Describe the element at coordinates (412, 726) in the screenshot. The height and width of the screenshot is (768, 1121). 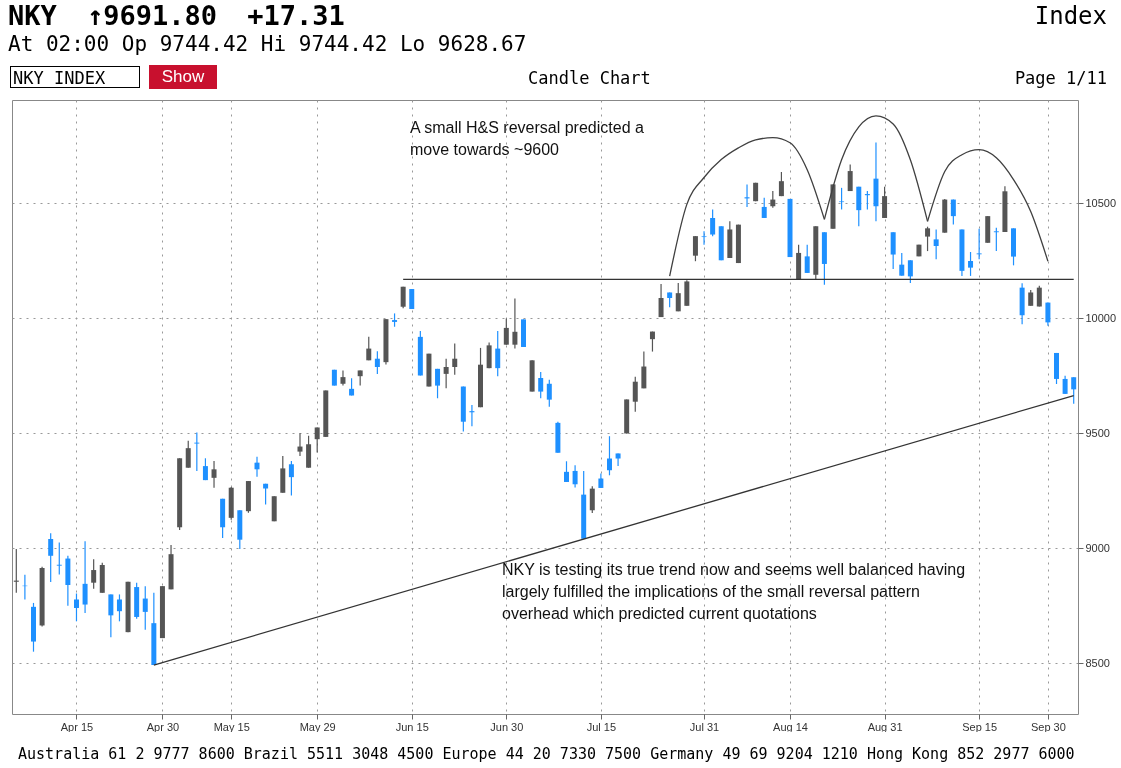
I see `x-tick-label: Jun 15` at that location.